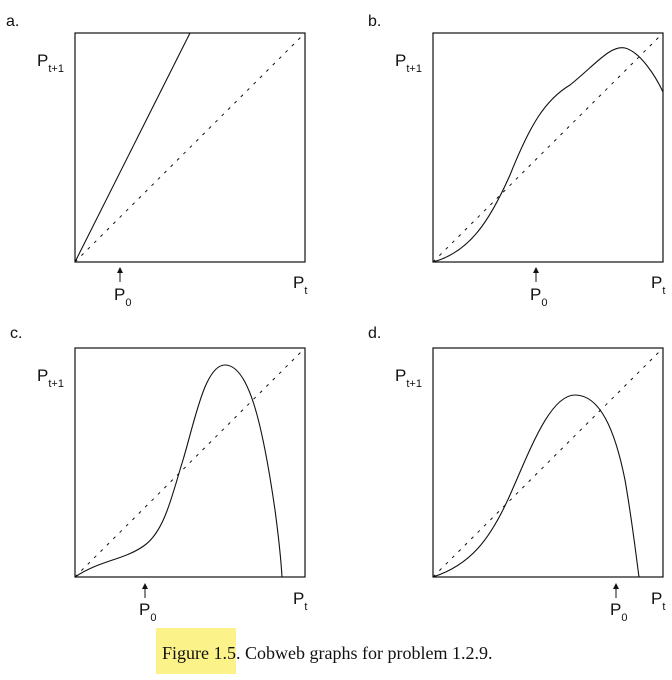 The image size is (672, 680). Describe the element at coordinates (548, 155) in the screenshot. I see `map-curve-b` at that location.